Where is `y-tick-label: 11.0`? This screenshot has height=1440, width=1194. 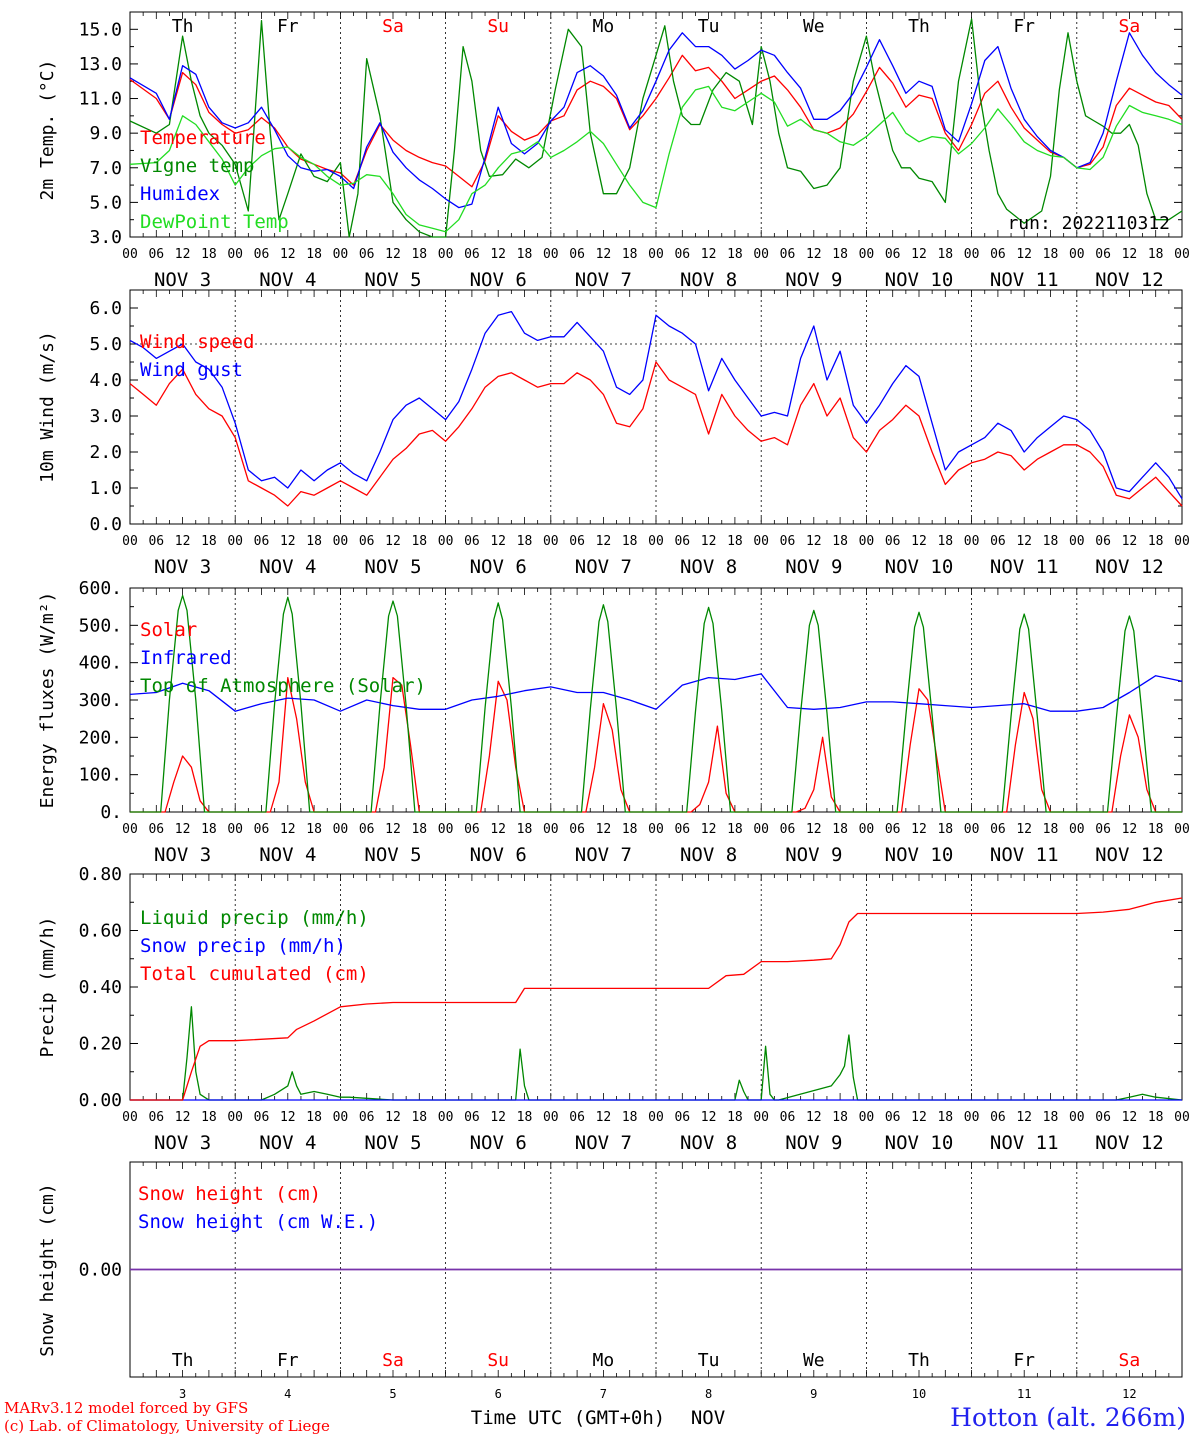 y-tick-label: 11.0 is located at coordinates (100, 99).